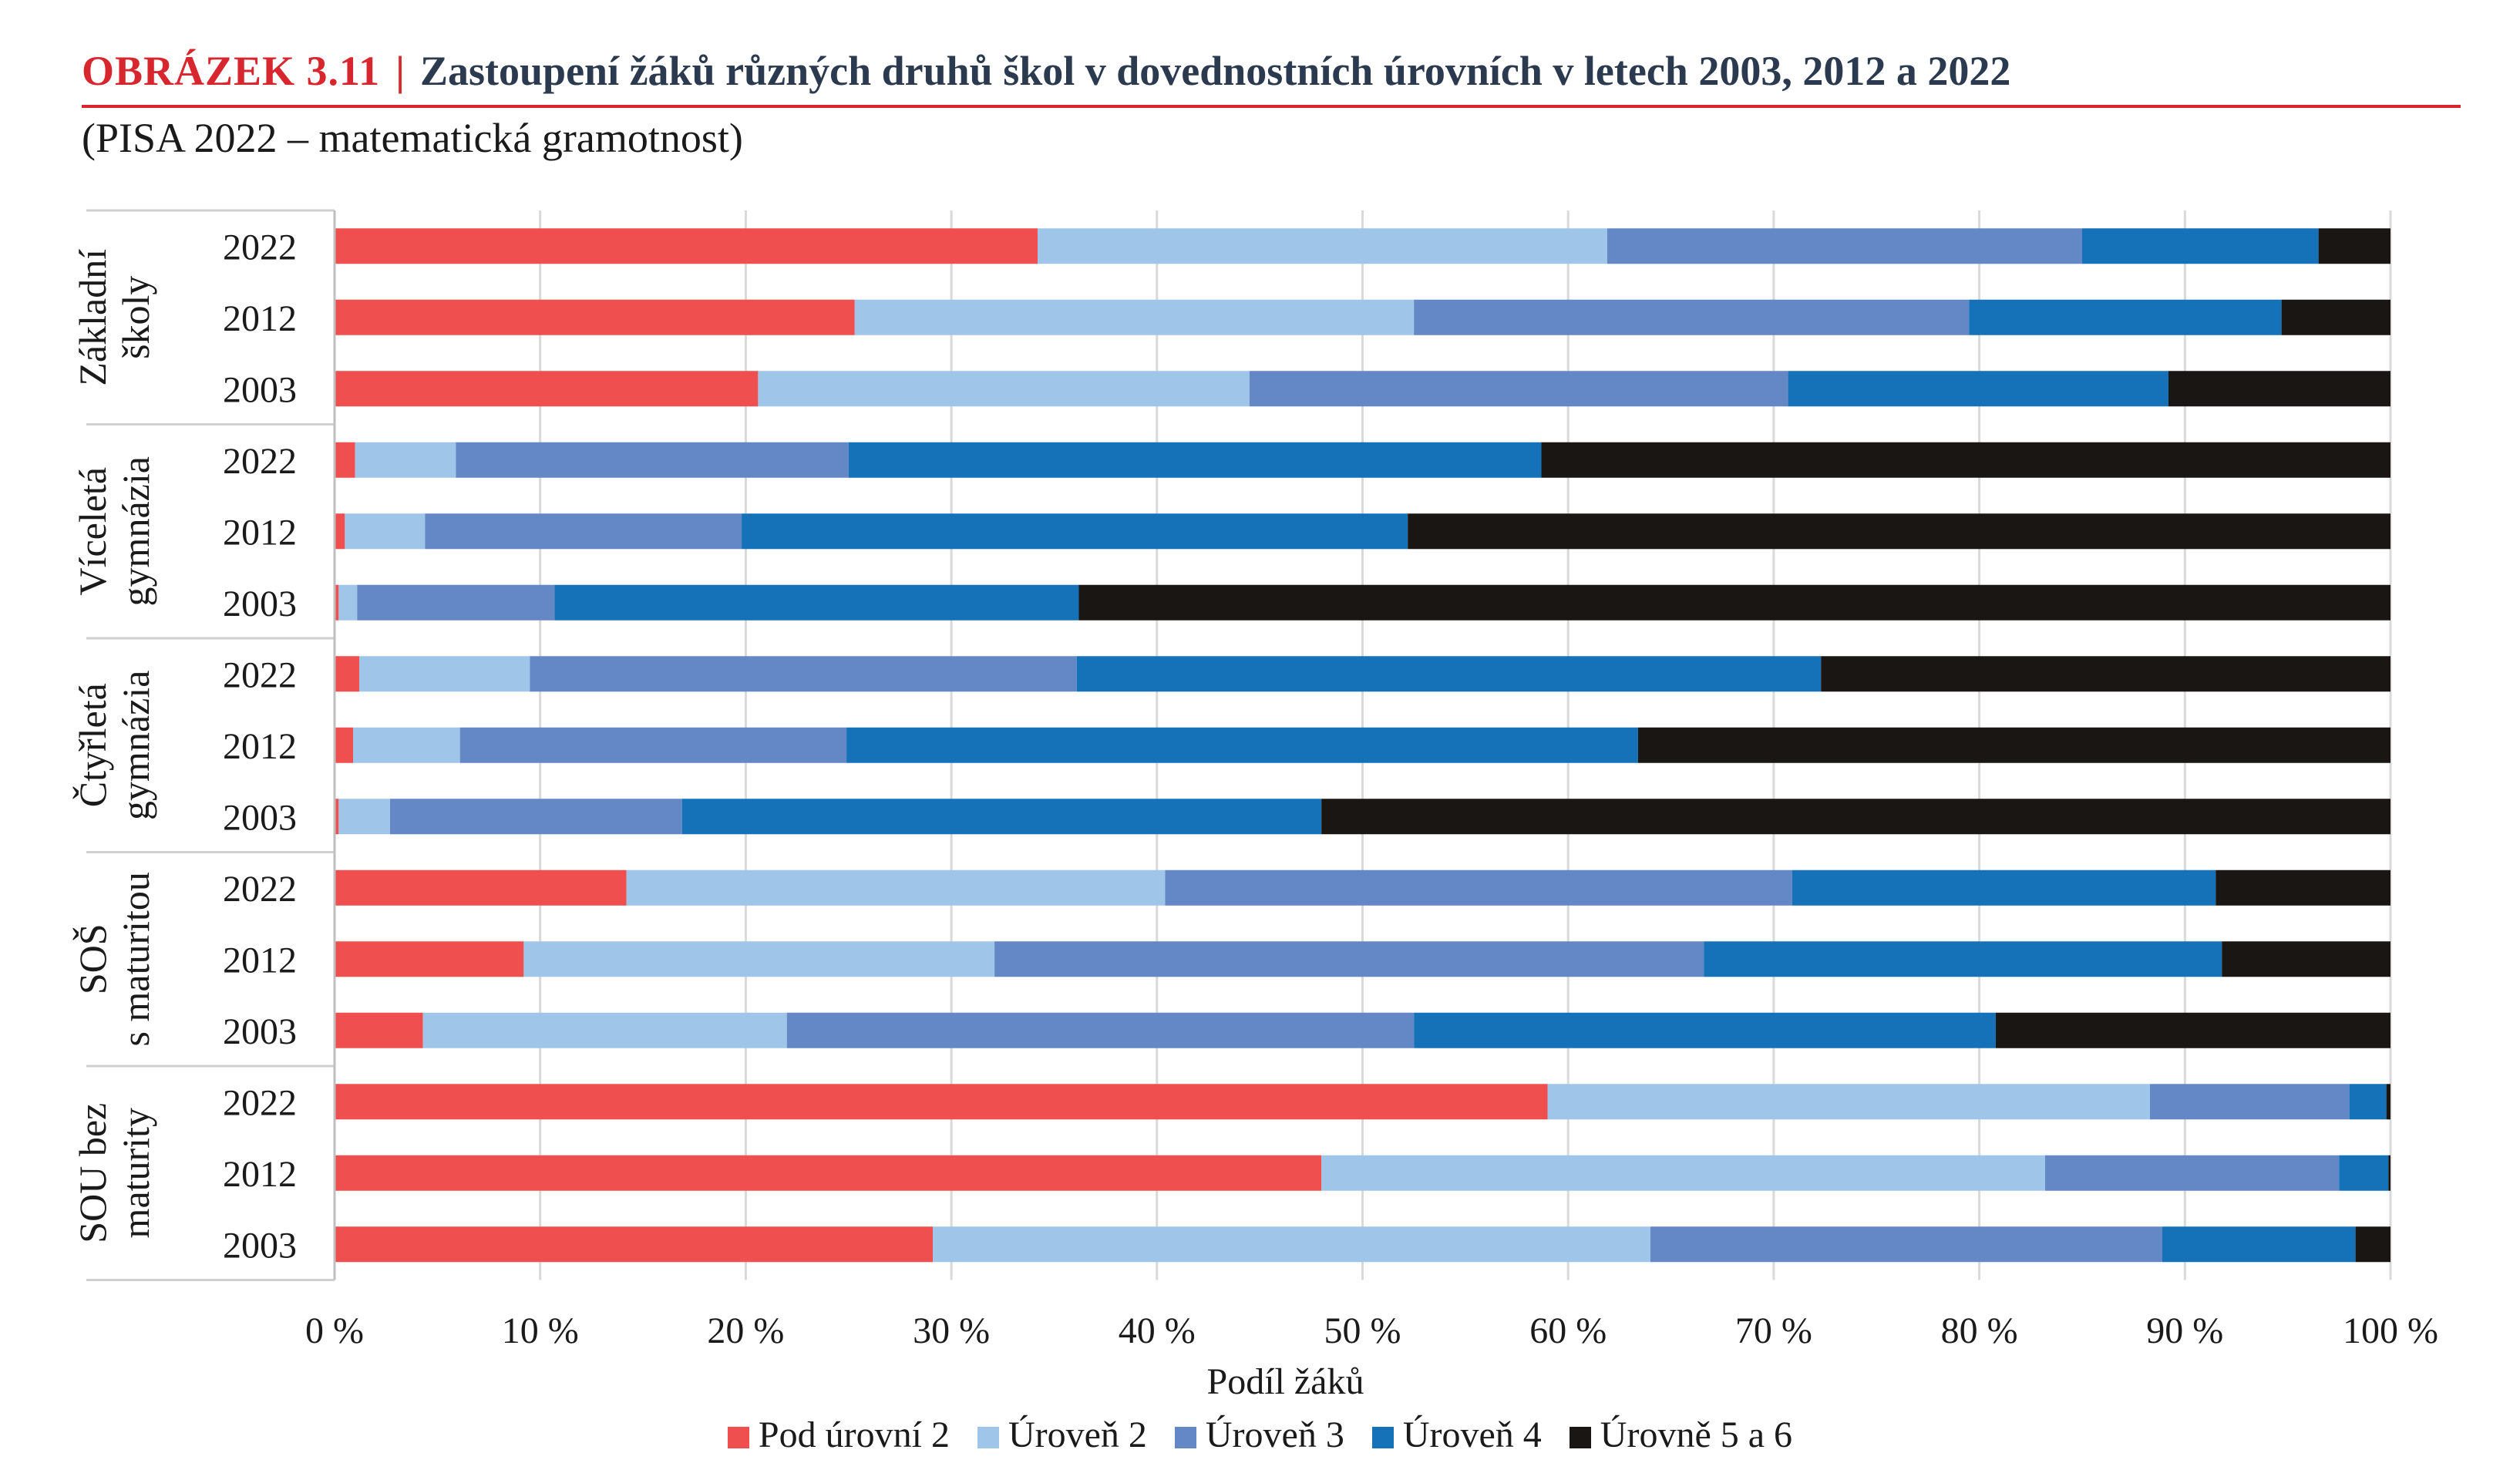 Image resolution: width=2520 pixels, height=1480 pixels. What do you see at coordinates (135, 1173) in the screenshot?
I see `group-label: maturity` at bounding box center [135, 1173].